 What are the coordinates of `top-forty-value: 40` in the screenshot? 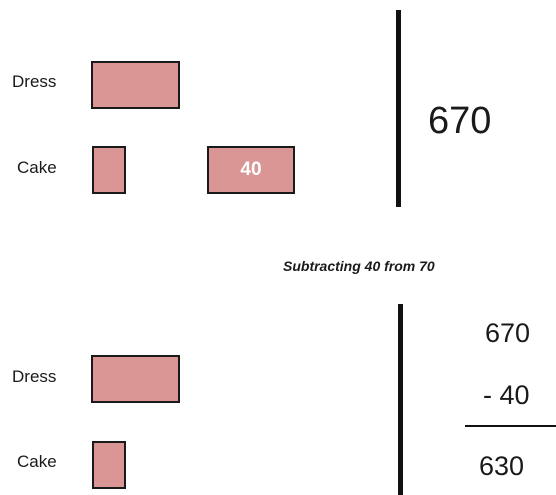 It's located at (251, 169).